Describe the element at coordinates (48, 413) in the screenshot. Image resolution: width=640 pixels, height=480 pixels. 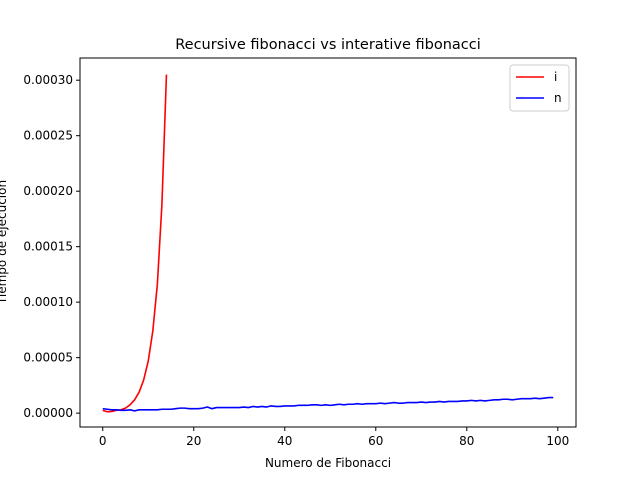
I see `y-tick-label: 0.00000` at that location.